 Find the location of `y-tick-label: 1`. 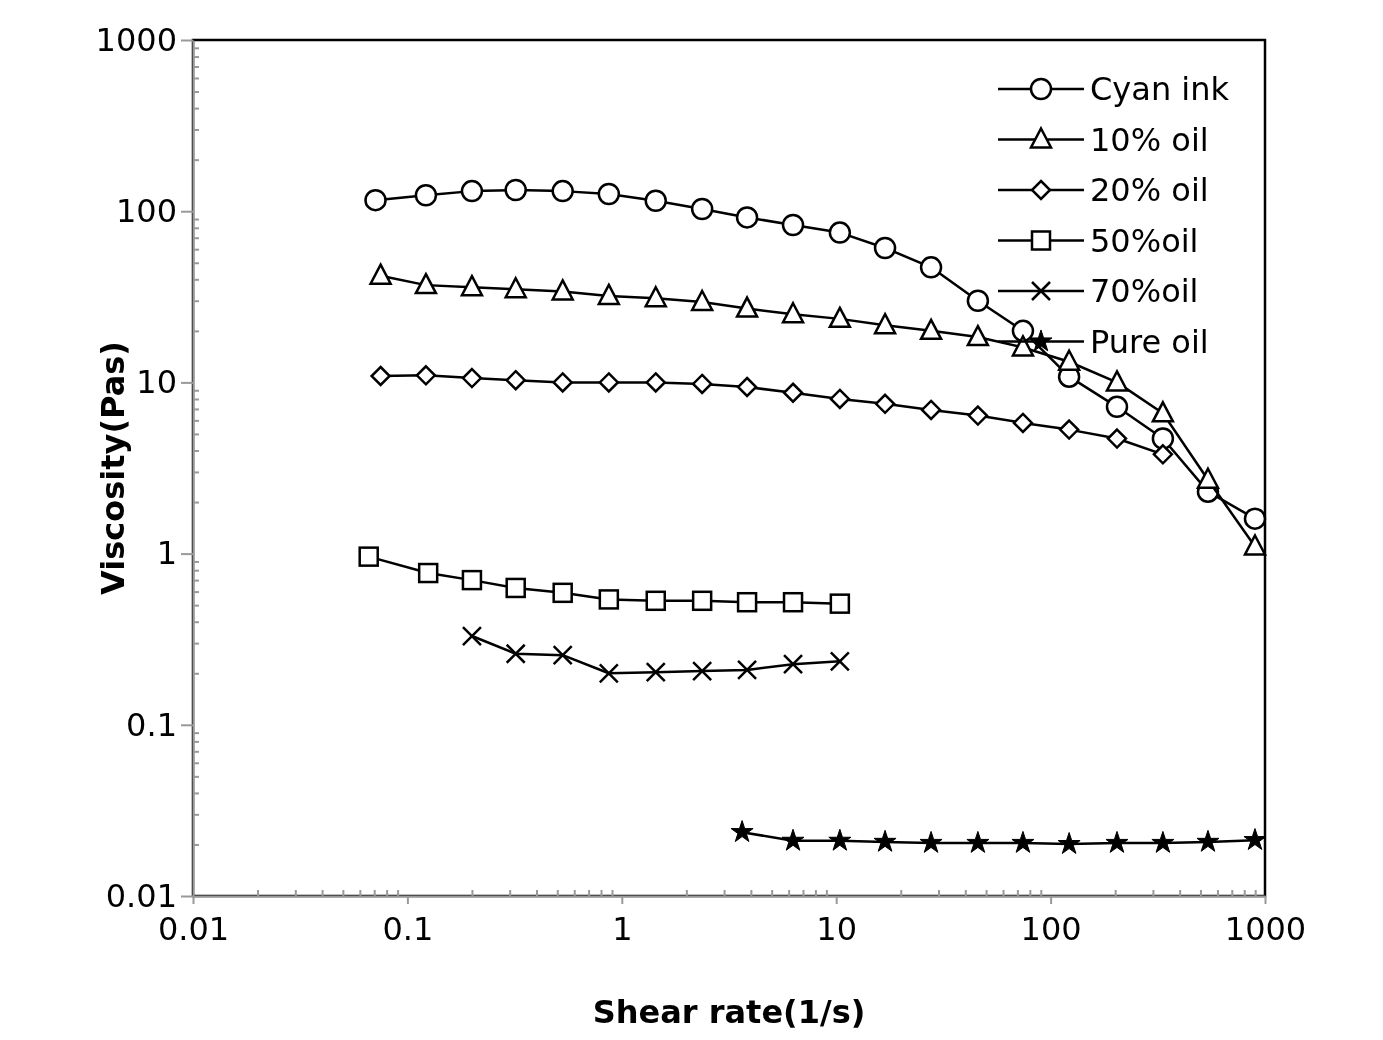

y-tick-label: 1 is located at coordinates (166, 553).